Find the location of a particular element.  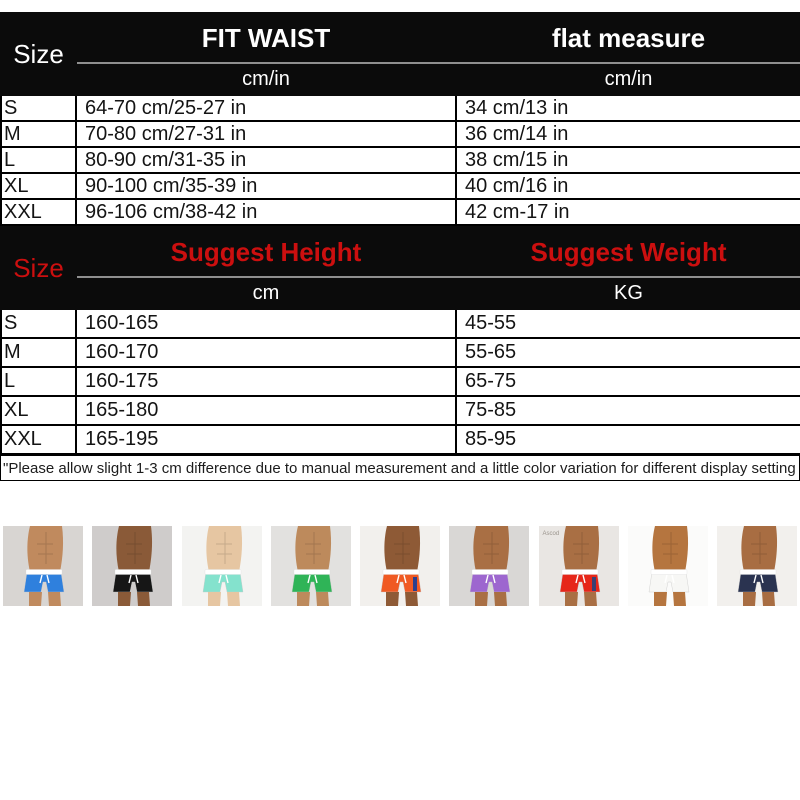

table-row: XL 165-180 75-85 is located at coordinates (400, 410).